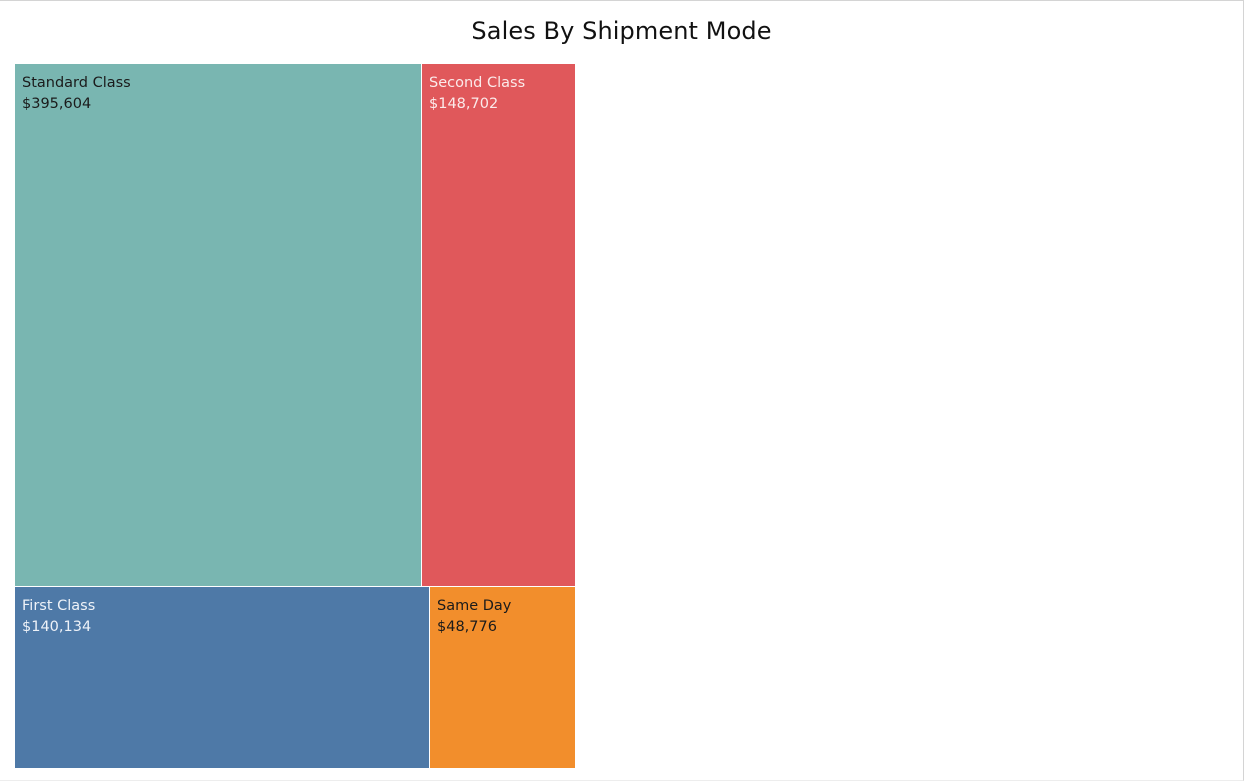 The image size is (1250, 781). What do you see at coordinates (477, 83) in the screenshot?
I see `tile-label-second-class: Second Class` at bounding box center [477, 83].